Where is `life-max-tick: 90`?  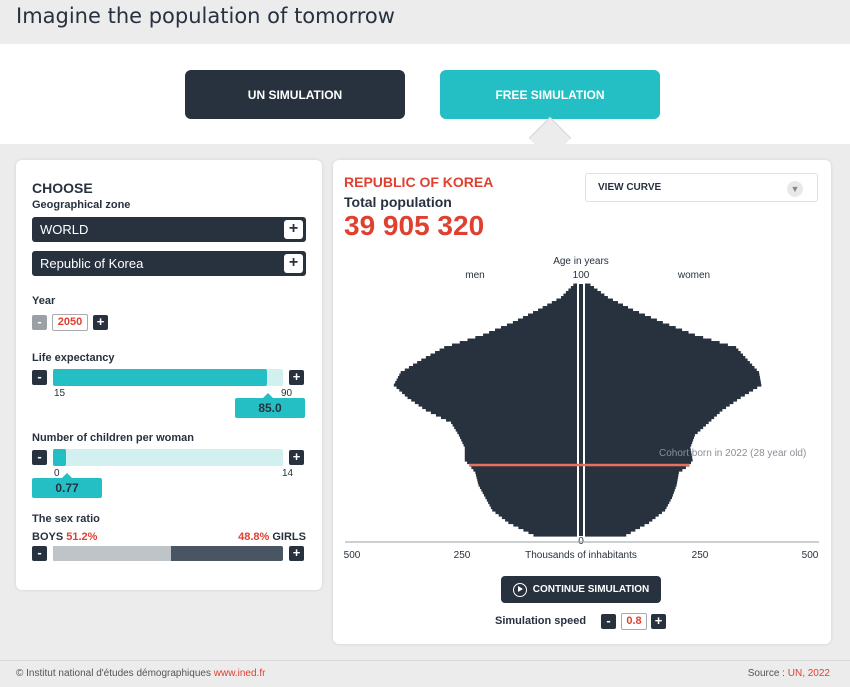
life-max-tick: 90 is located at coordinates (287, 393).